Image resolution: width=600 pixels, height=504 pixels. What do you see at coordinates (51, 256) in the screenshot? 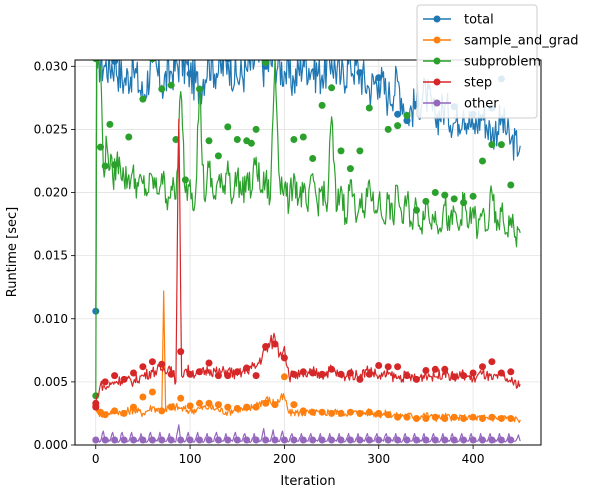
I see `y-tick-label: 0.015` at bounding box center [51, 256].